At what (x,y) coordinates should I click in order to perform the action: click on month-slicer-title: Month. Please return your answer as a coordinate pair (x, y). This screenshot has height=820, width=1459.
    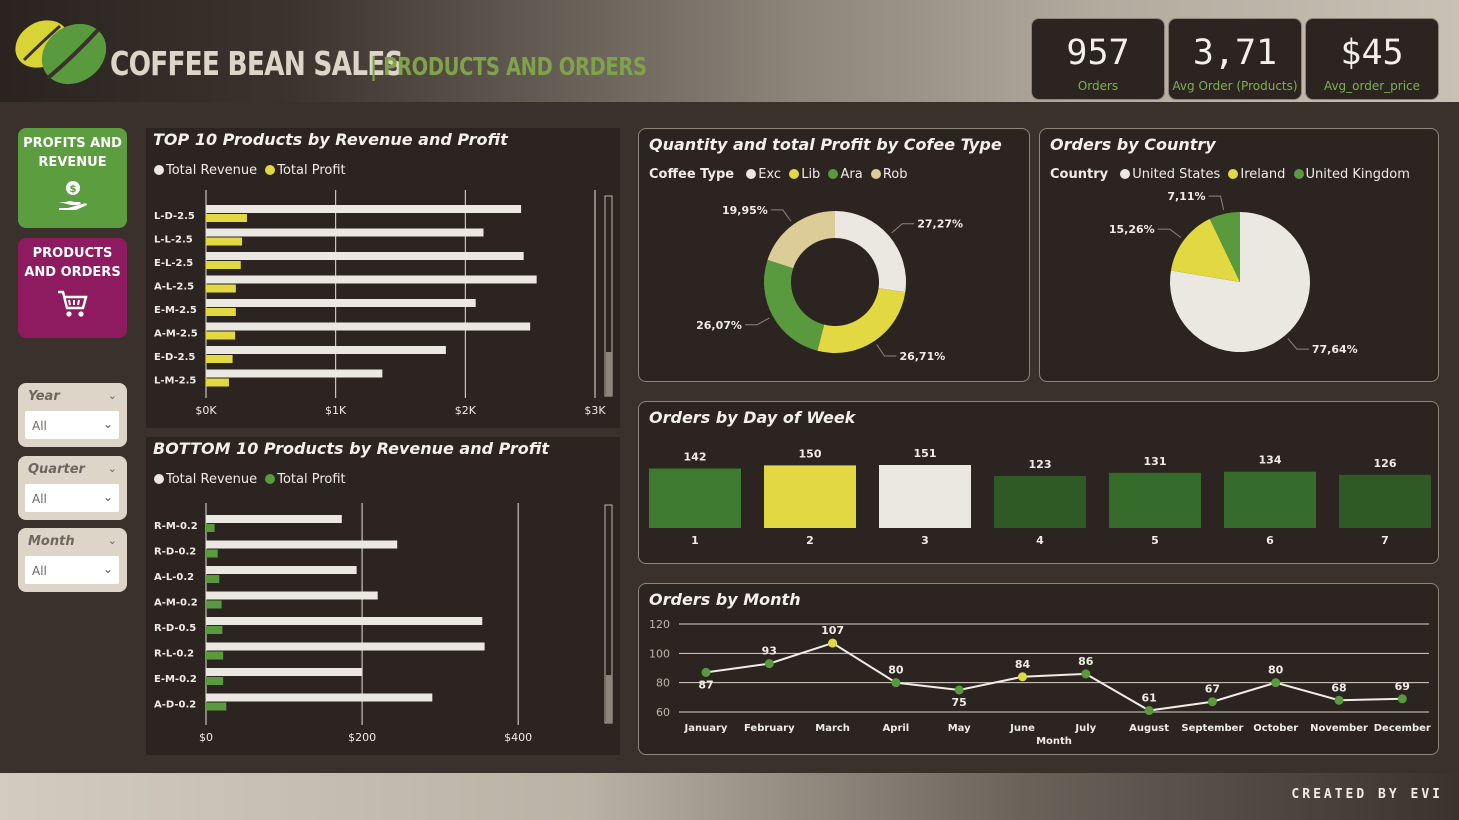
    Looking at the image, I should click on (51, 541).